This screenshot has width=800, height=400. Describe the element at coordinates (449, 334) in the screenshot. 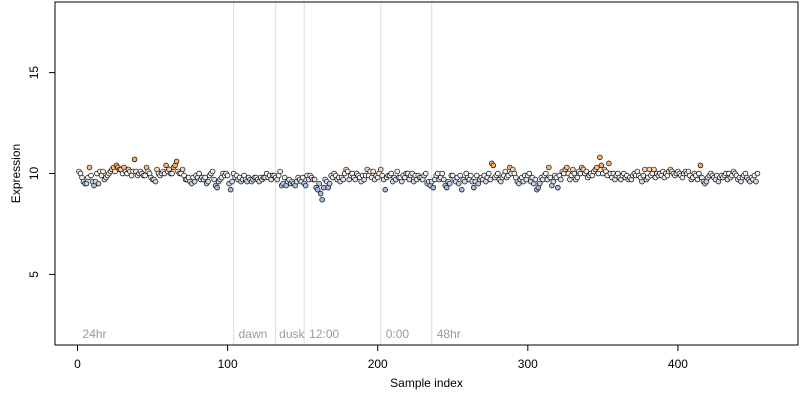

I see `group-label: 48hr` at that location.